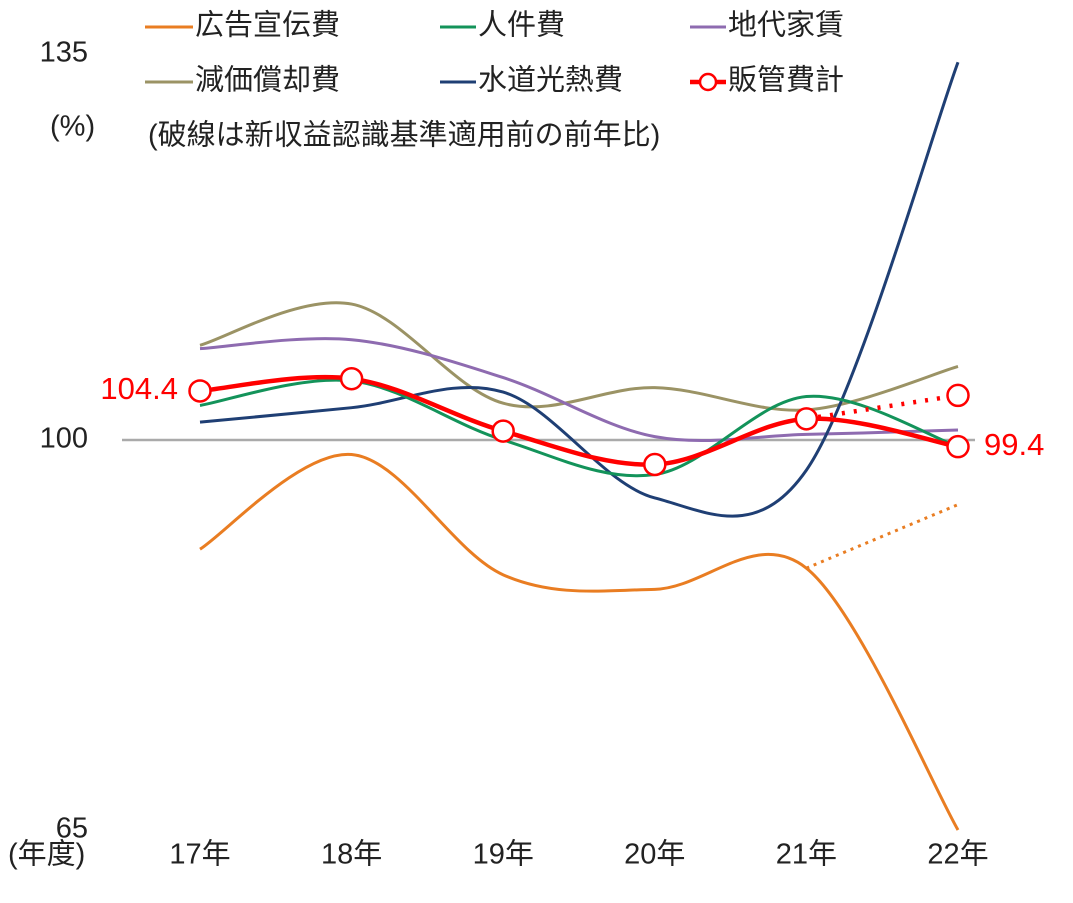  I want to click on x-unit: (年度), so click(46, 854).